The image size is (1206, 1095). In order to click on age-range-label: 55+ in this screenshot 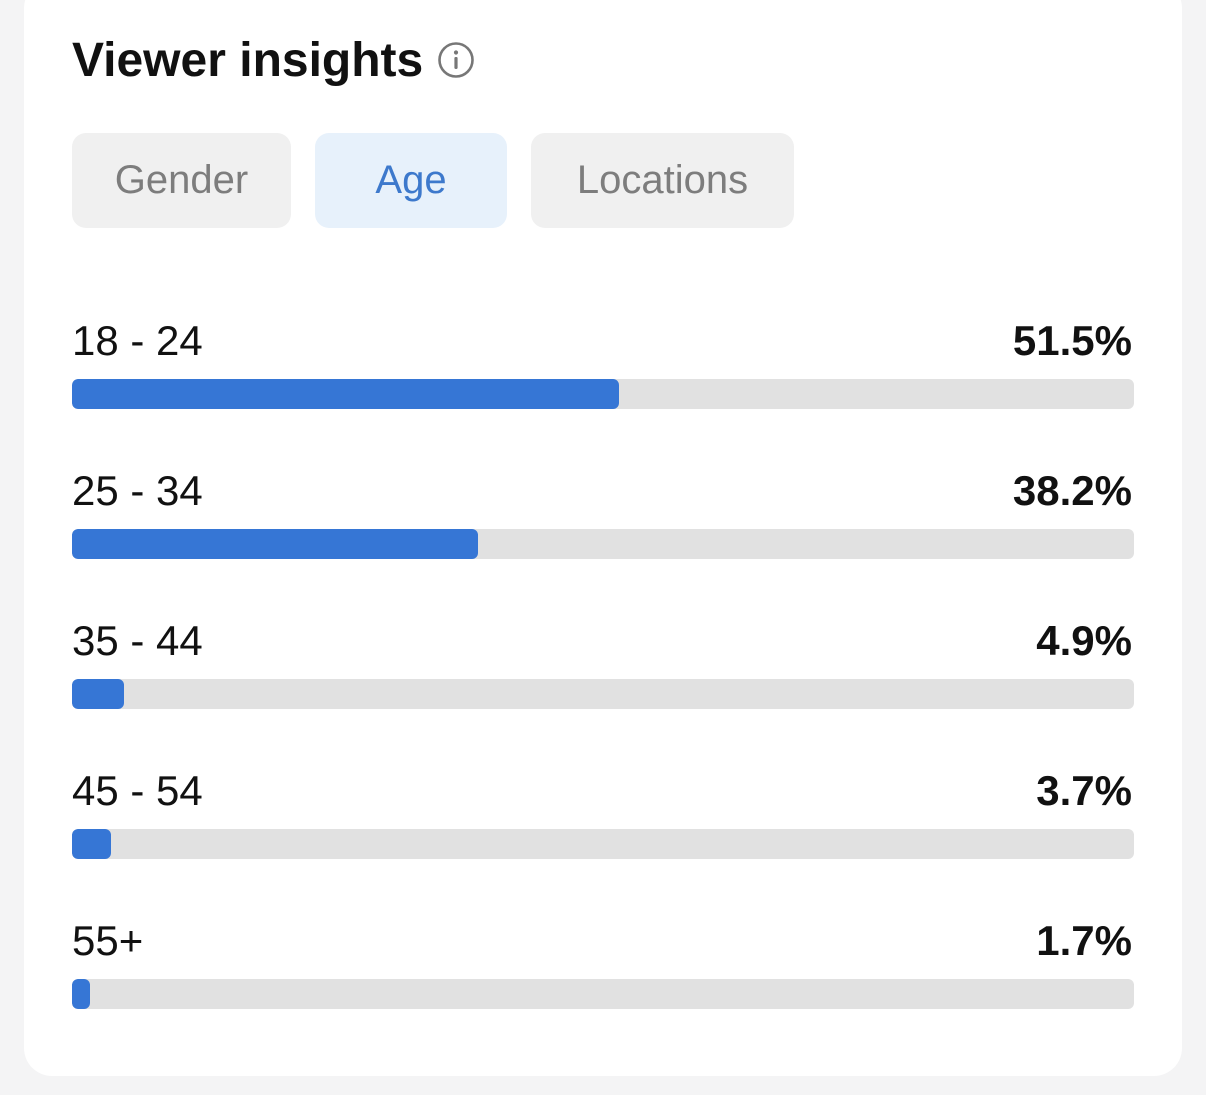, I will do `click(108, 940)`.